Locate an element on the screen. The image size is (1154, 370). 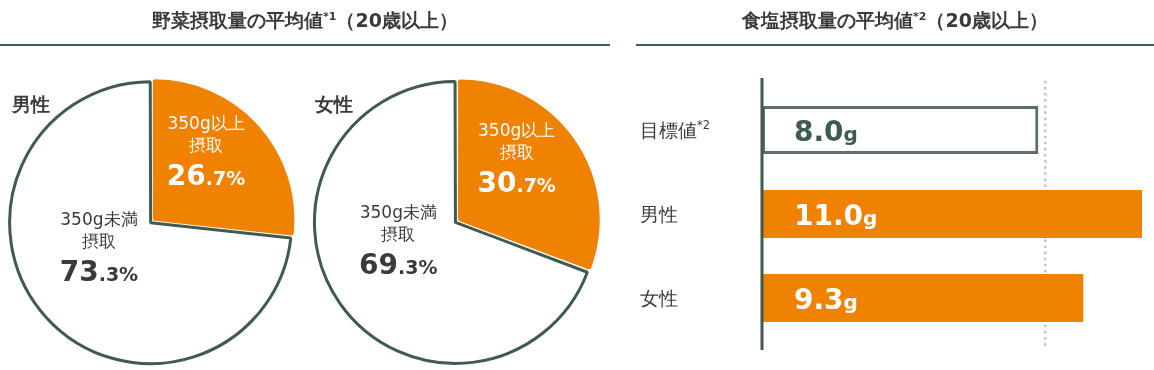
text: 女性 is located at coordinates (334, 104).